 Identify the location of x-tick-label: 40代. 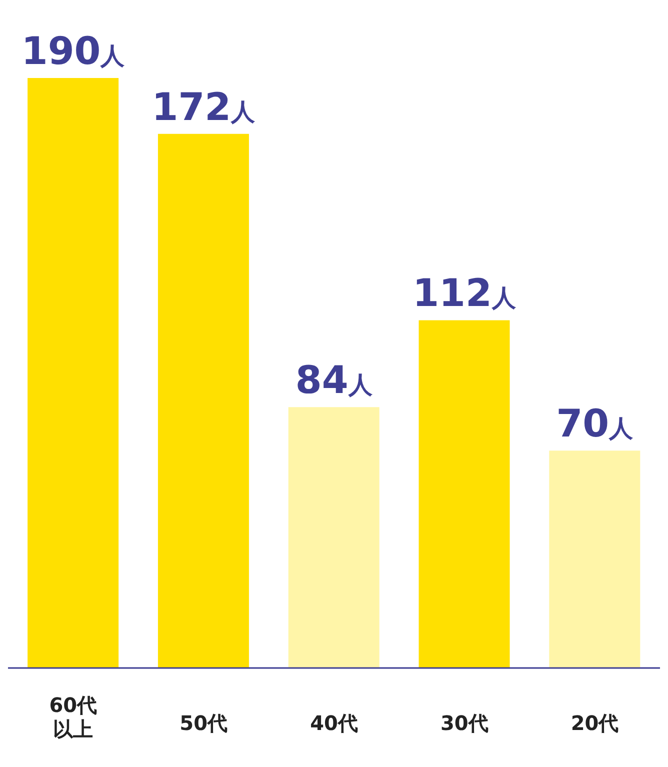
(334, 723).